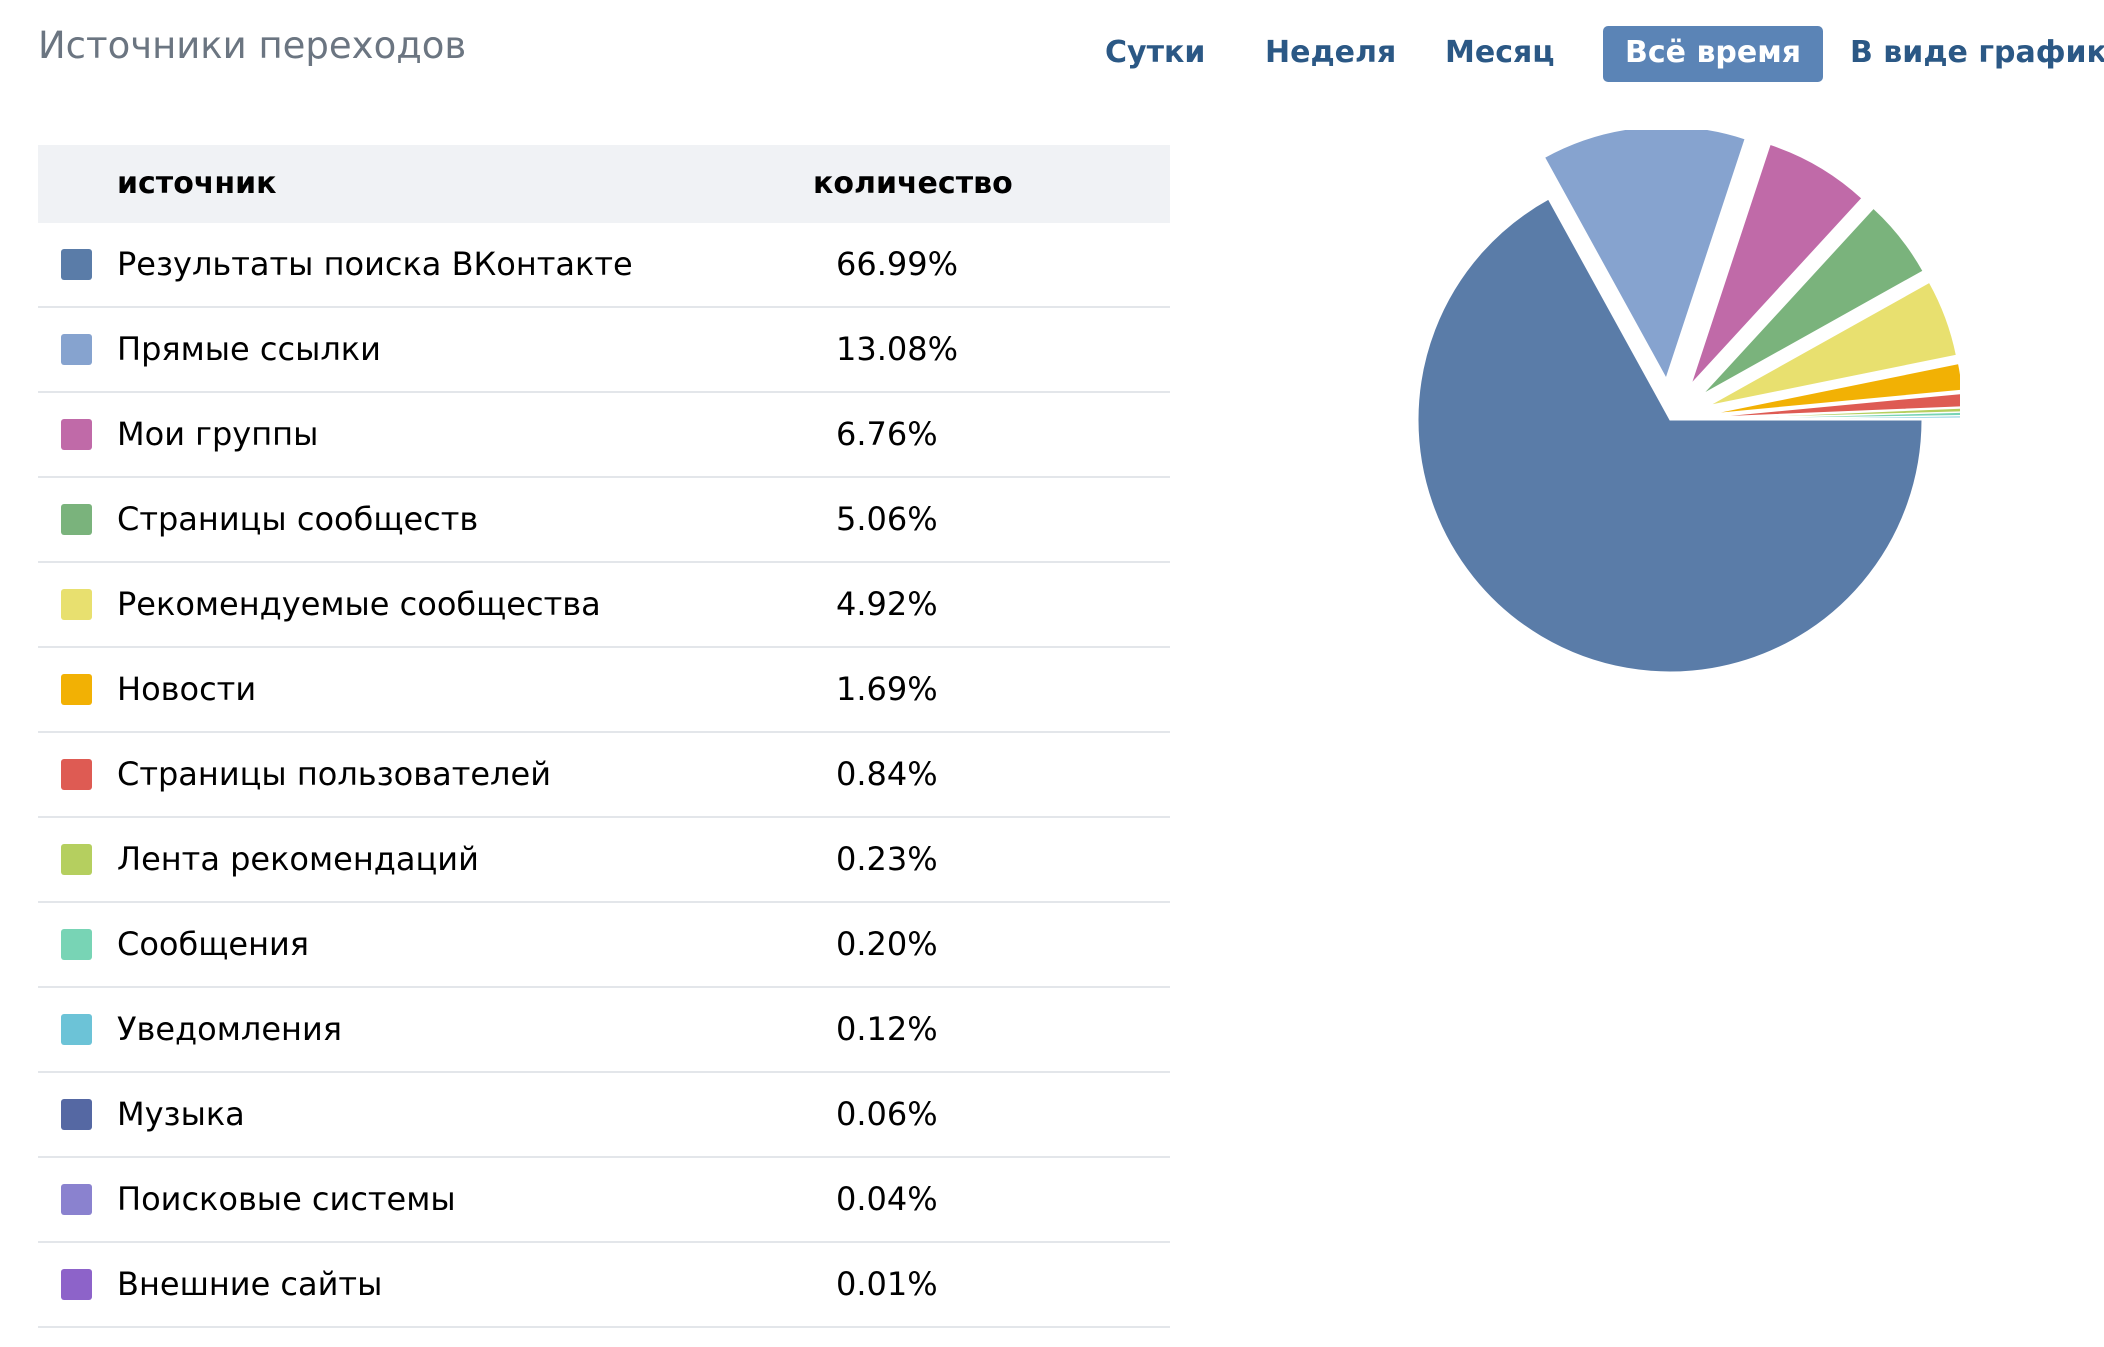 Image resolution: width=2104 pixels, height=1347 pixels. Describe the element at coordinates (1500, 52) in the screenshot. I see `tab-month: Месяц` at that location.